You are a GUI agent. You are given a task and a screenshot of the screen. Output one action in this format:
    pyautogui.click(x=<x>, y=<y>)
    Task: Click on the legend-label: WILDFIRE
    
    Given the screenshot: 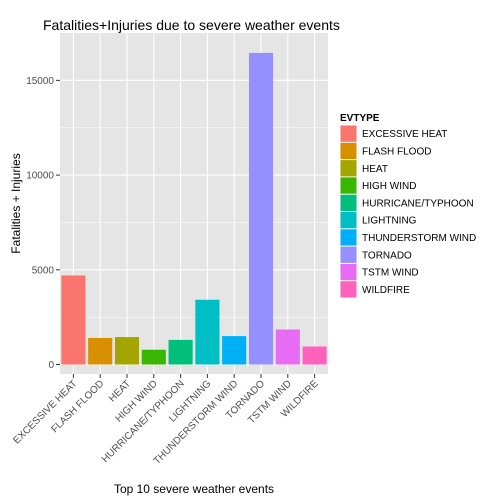 What is the action you would take?
    pyautogui.click(x=386, y=290)
    